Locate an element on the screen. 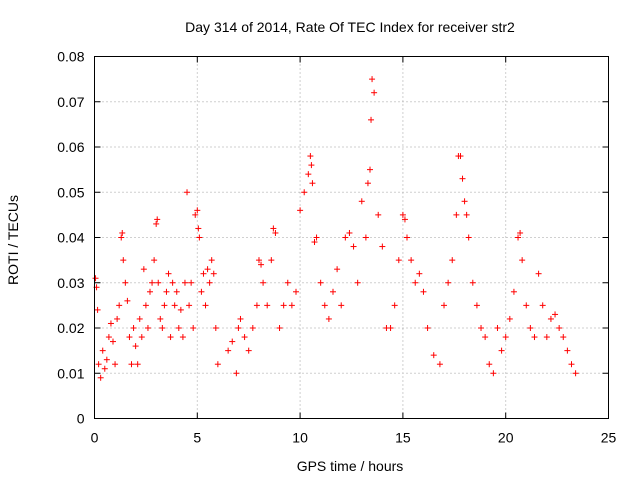 The height and width of the screenshot is (480, 640). x-axis-label: GPS time / hours is located at coordinates (350, 466).